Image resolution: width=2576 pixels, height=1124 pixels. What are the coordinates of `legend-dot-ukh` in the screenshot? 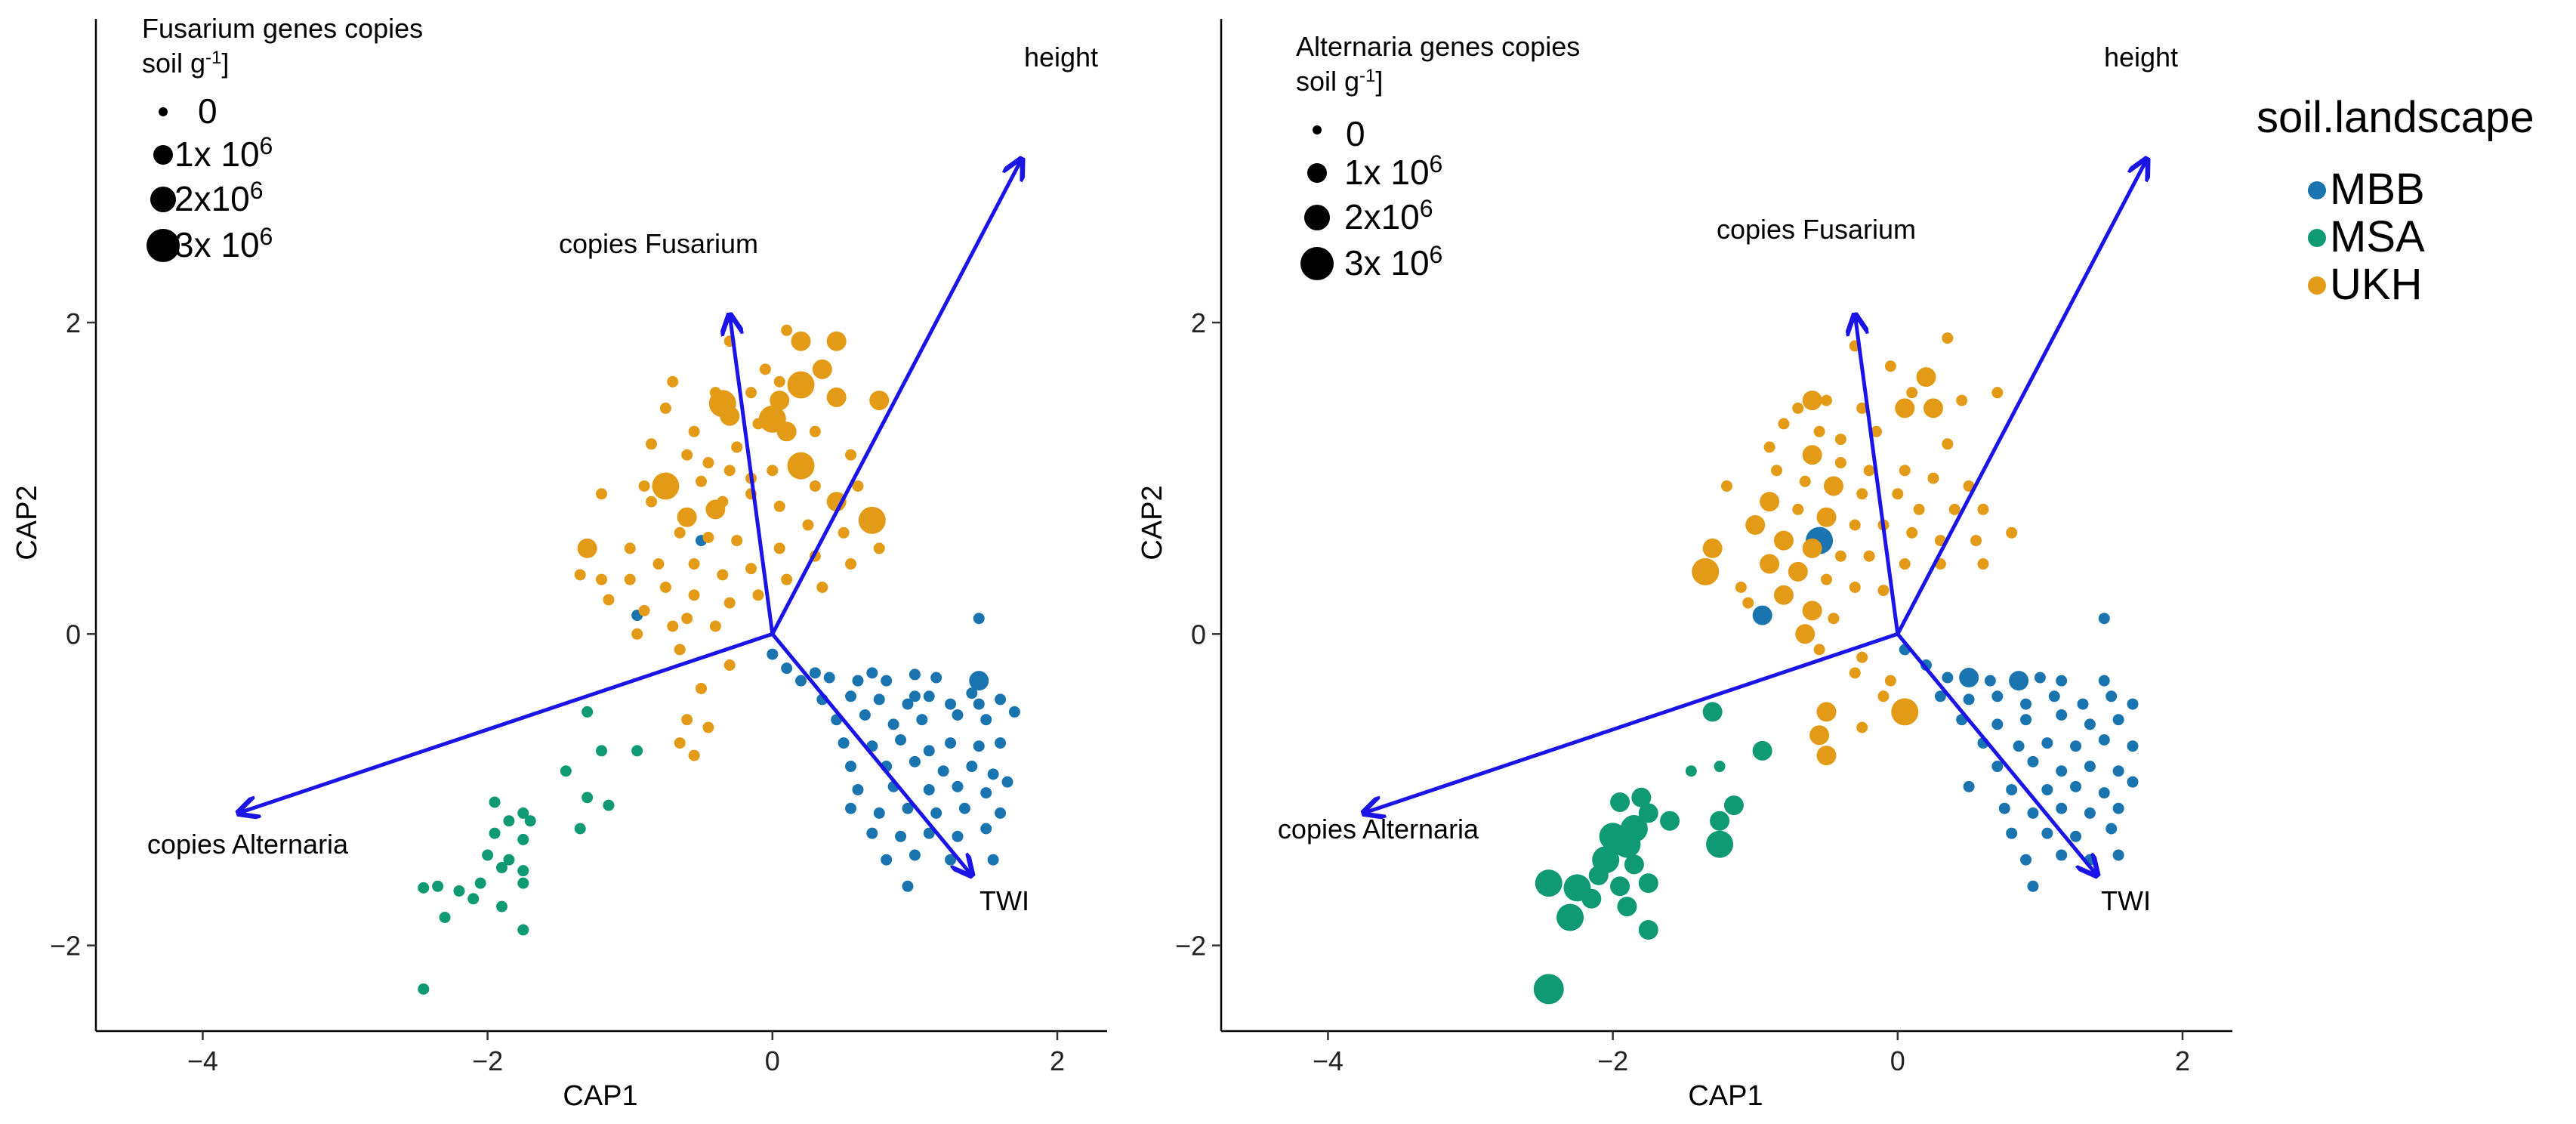 It's located at (2317, 285).